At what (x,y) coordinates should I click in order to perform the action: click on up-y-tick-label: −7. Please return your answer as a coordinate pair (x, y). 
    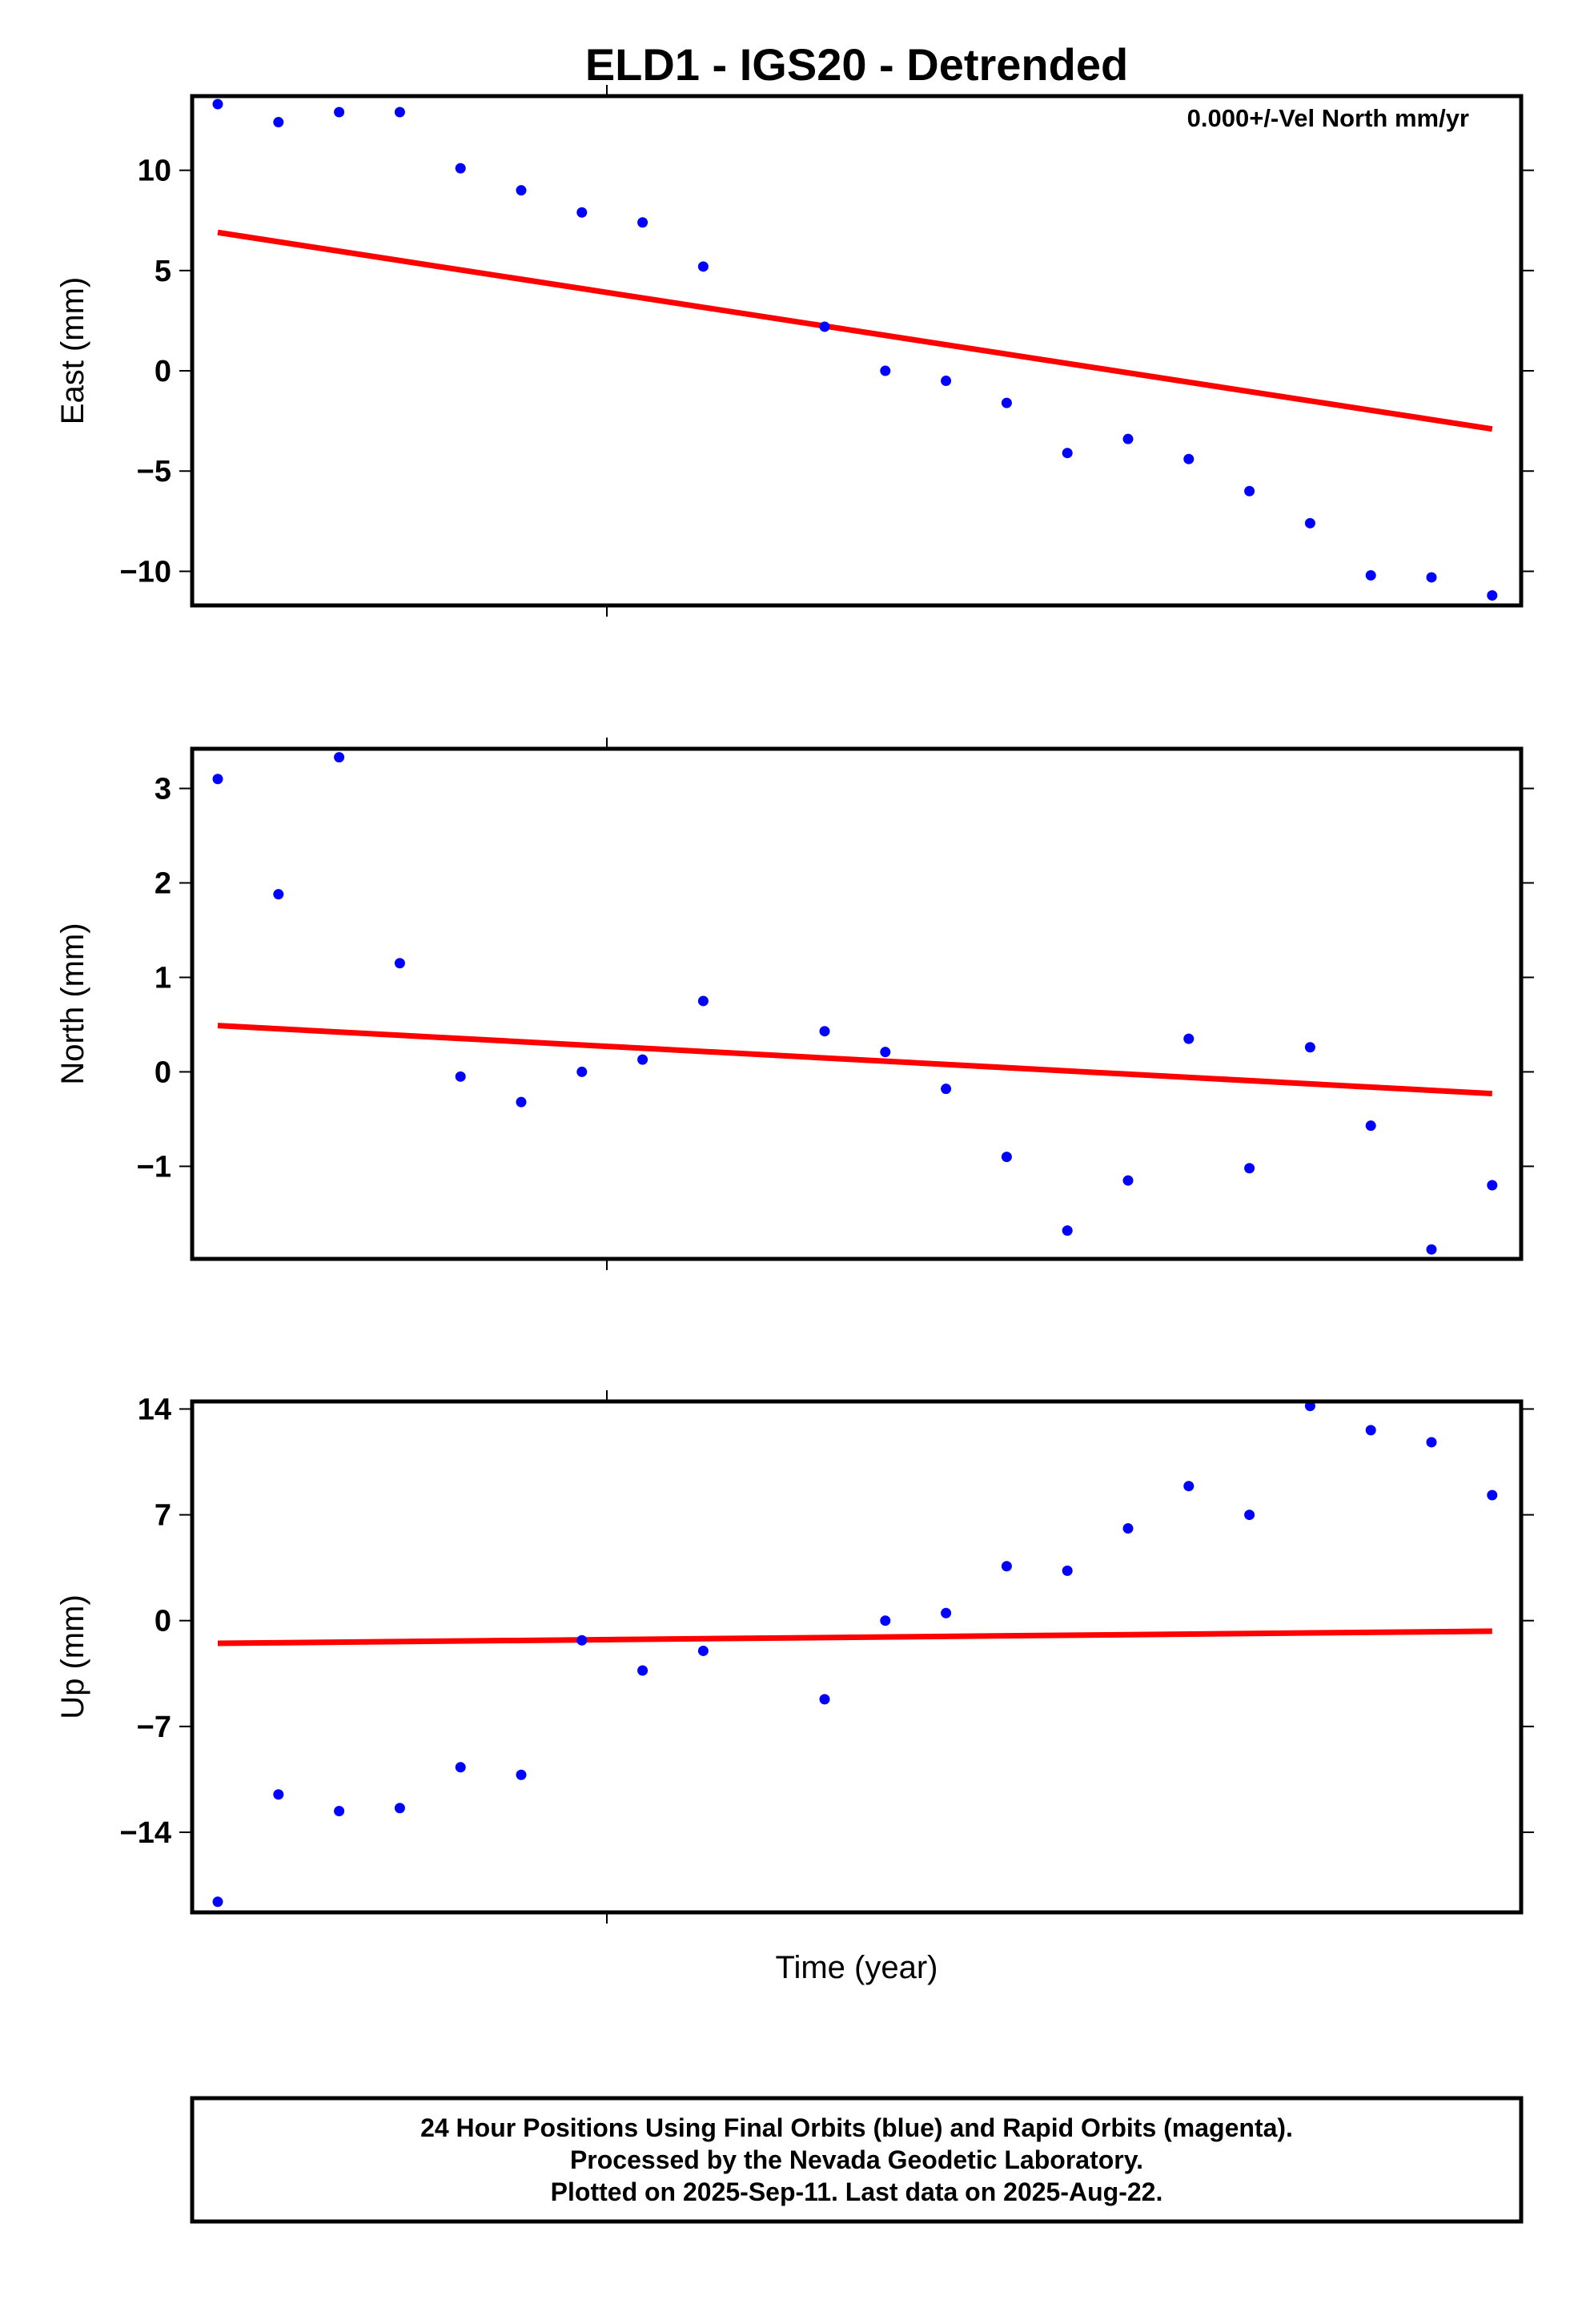
    Looking at the image, I should click on (154, 1727).